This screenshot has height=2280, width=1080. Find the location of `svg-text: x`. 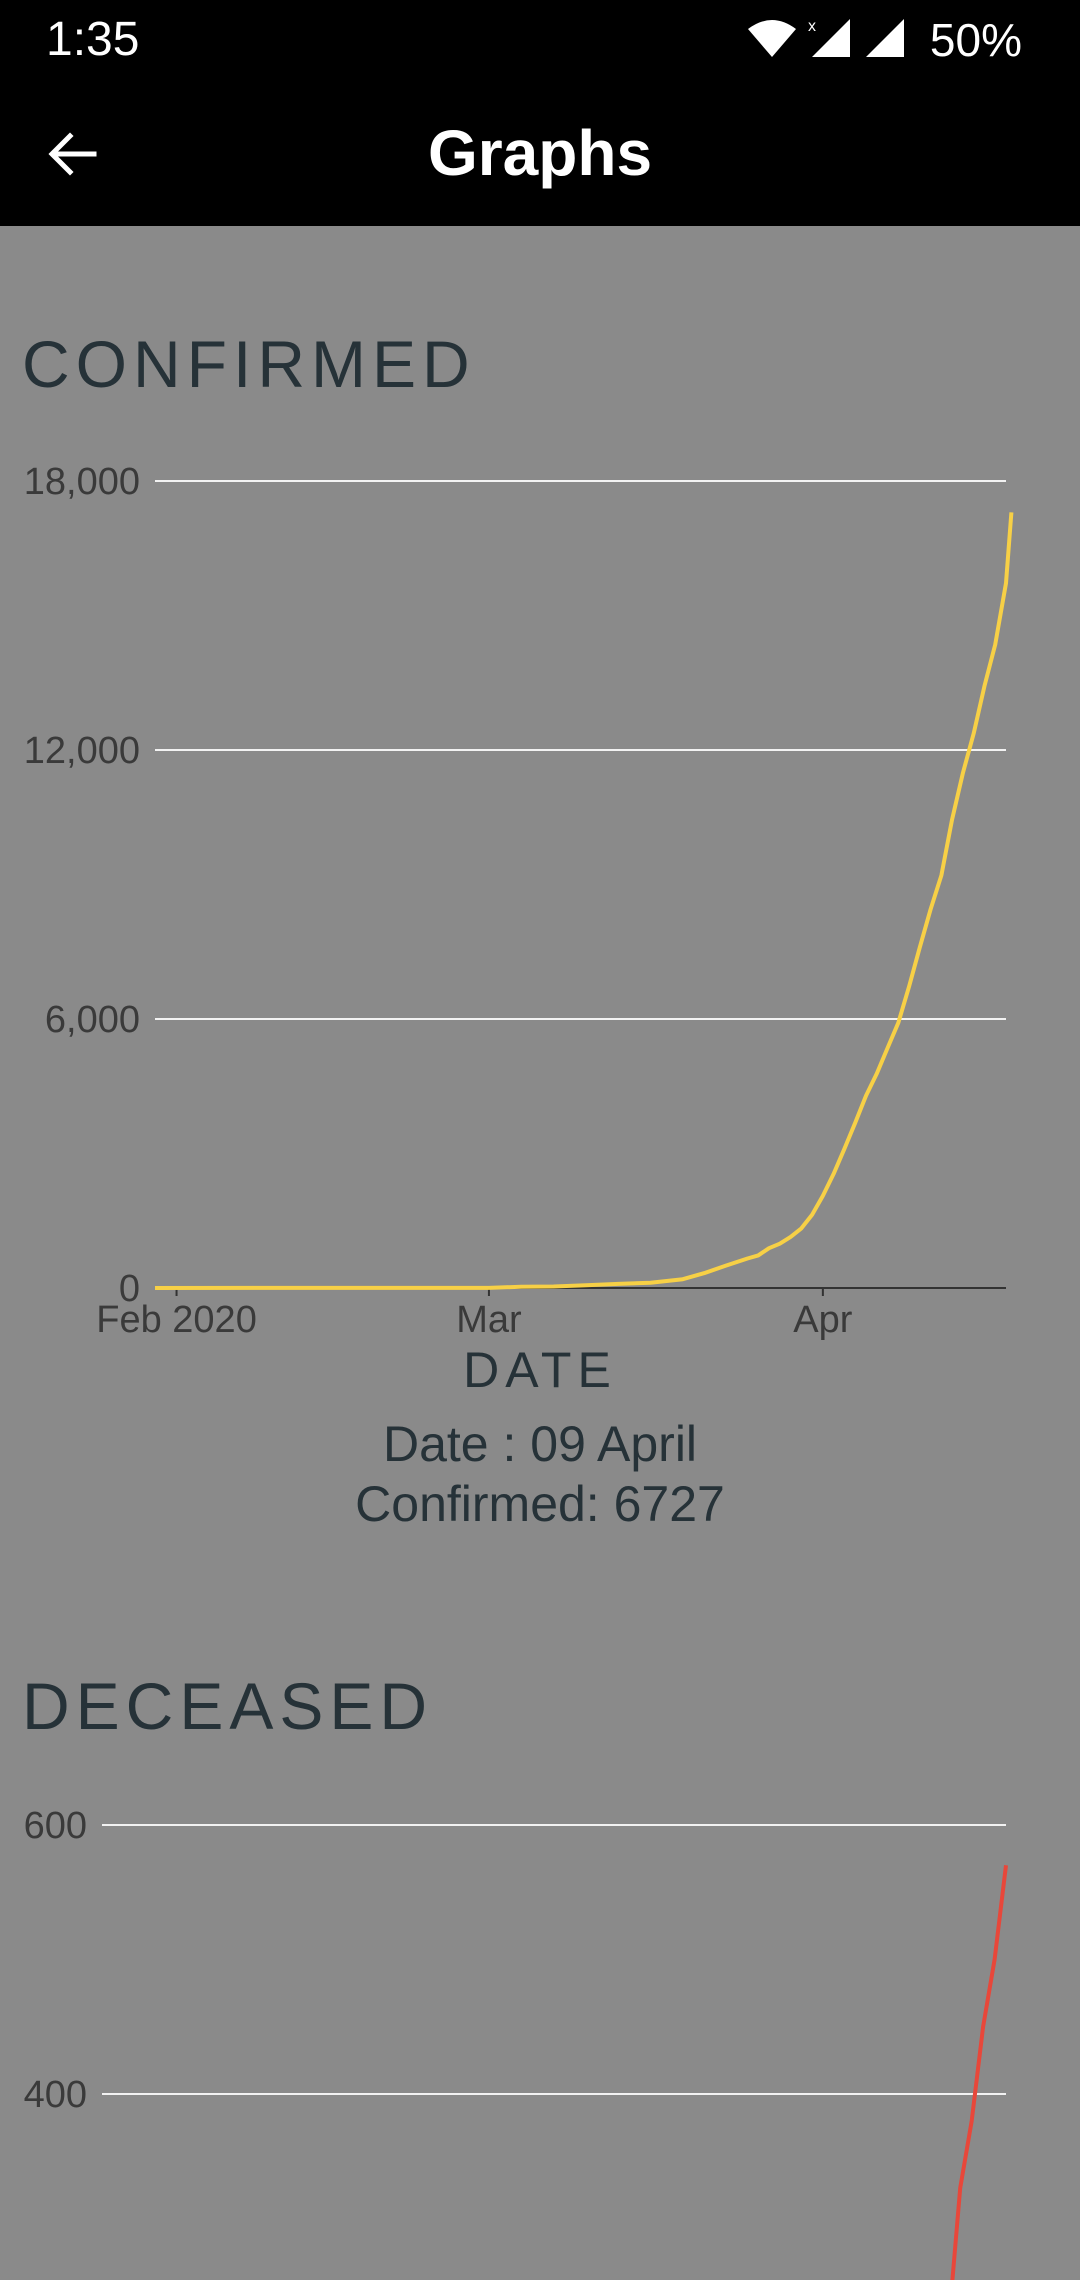

svg-text: x is located at coordinates (812, 26).